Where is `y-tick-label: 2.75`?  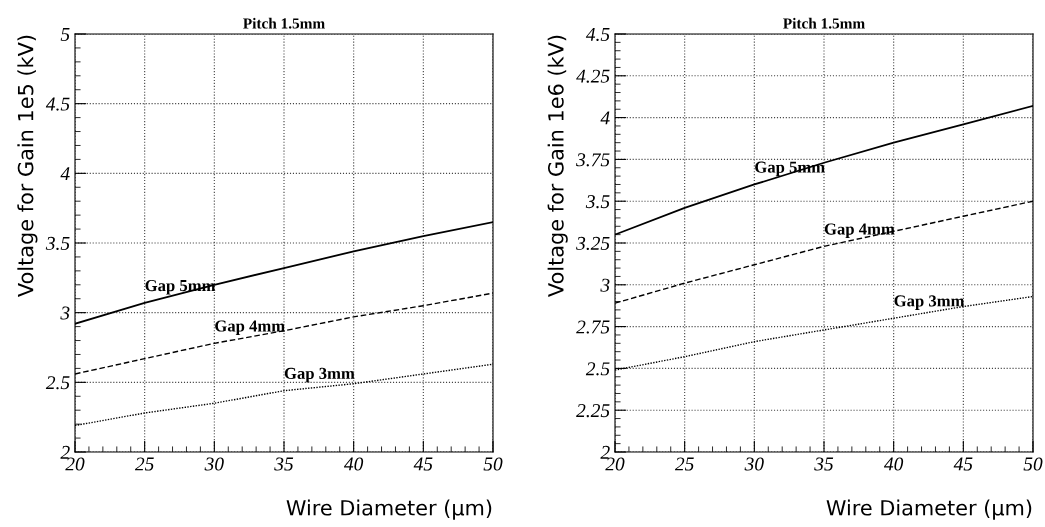 y-tick-label: 2.75 is located at coordinates (593, 327).